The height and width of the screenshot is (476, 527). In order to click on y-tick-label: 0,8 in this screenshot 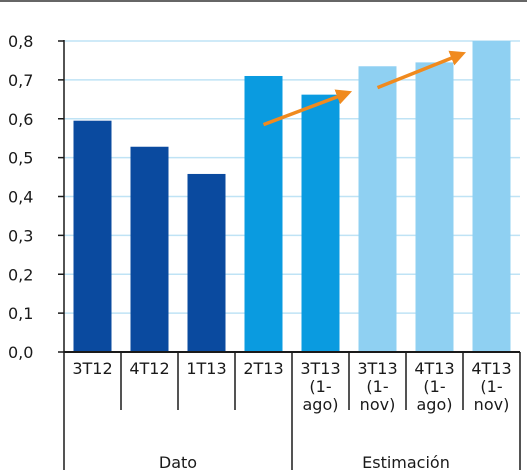, I will do `click(20, 41)`.